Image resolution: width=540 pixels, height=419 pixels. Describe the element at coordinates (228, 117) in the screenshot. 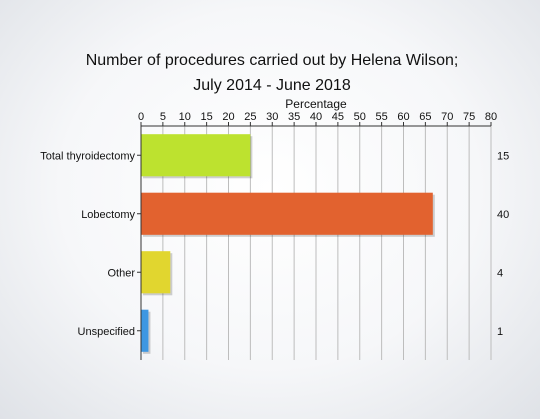

I see `x-tick-label: 20` at that location.